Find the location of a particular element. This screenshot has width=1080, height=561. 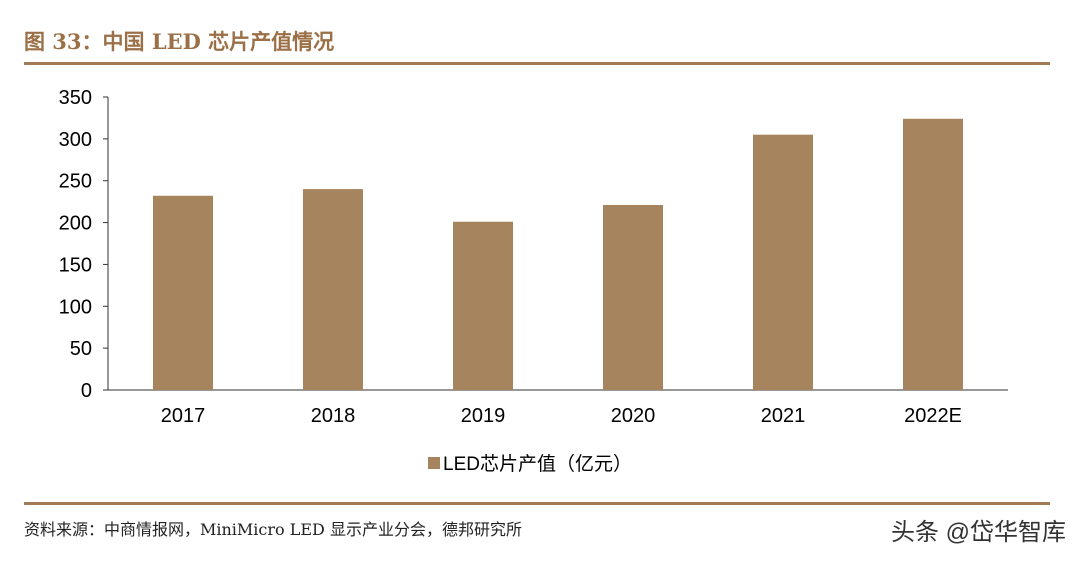

top-divider is located at coordinates (537, 63).